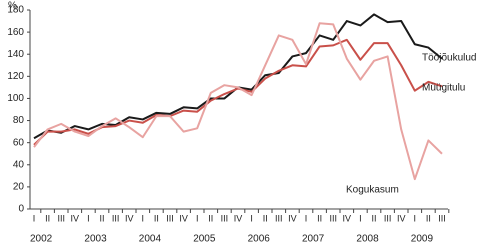 This screenshot has height=244, width=487. Describe the element at coordinates (367, 239) in the screenshot. I see `year-label: 2008` at that location.